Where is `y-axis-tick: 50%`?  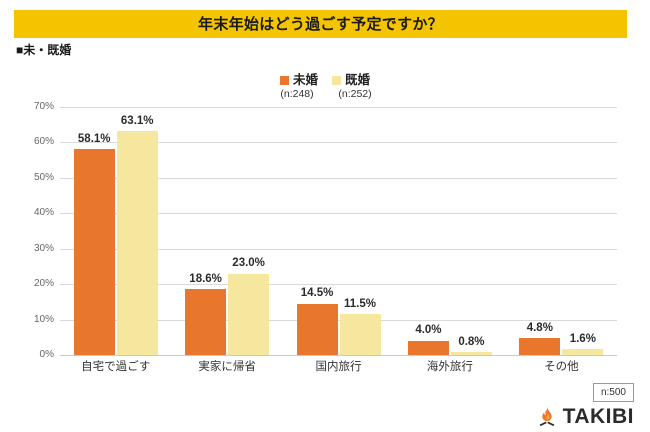 y-axis-tick: 50% is located at coordinates (43, 177).